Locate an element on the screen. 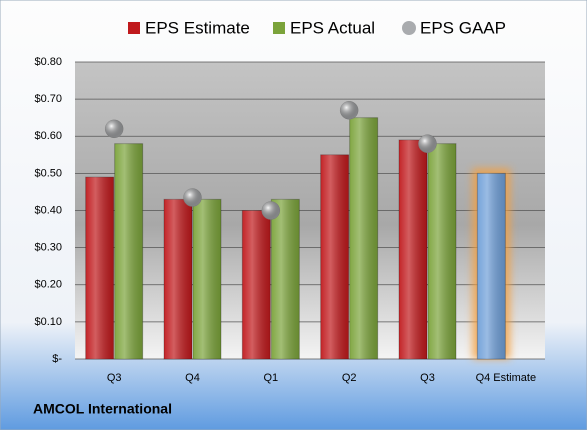 This screenshot has width=587, height=430. y-tick-label: $0.20 is located at coordinates (48, 285).